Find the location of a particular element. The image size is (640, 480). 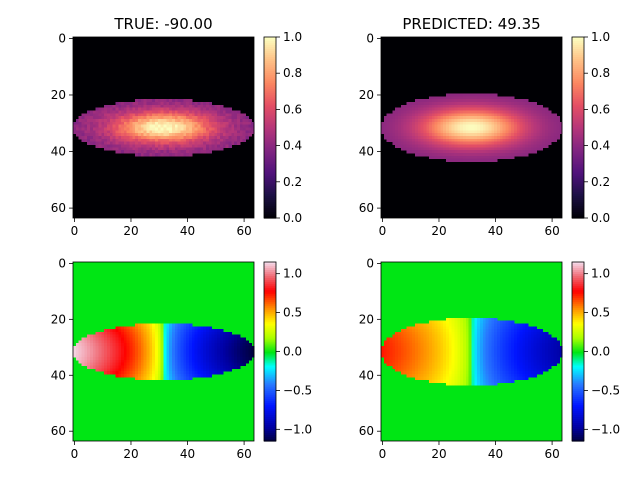

panel-title: PREDICTED: 49.35 is located at coordinates (471, 24).